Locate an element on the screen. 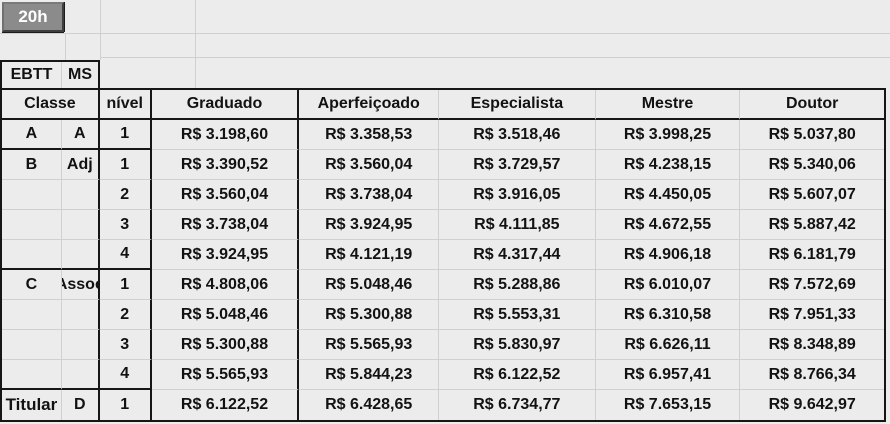 The image size is (890, 424). cell-salary: R$ 4.672,55 is located at coordinates (668, 225).